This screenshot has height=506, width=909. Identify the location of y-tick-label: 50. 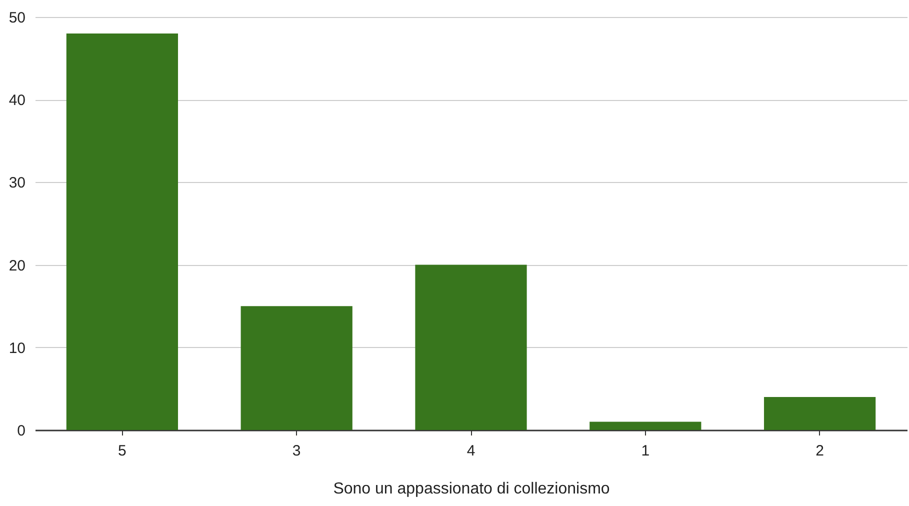
(17, 18).